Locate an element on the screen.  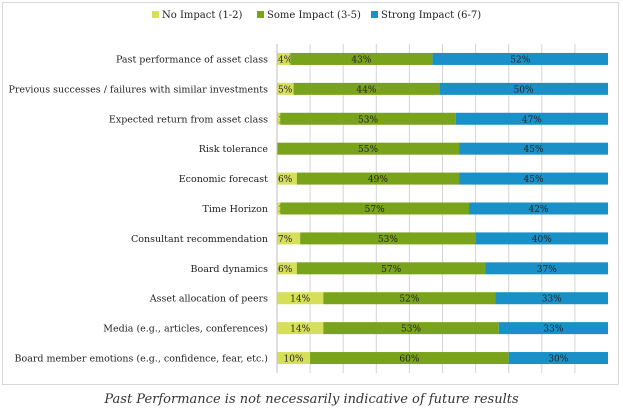
category-label: Board dynamics is located at coordinates (230, 269).